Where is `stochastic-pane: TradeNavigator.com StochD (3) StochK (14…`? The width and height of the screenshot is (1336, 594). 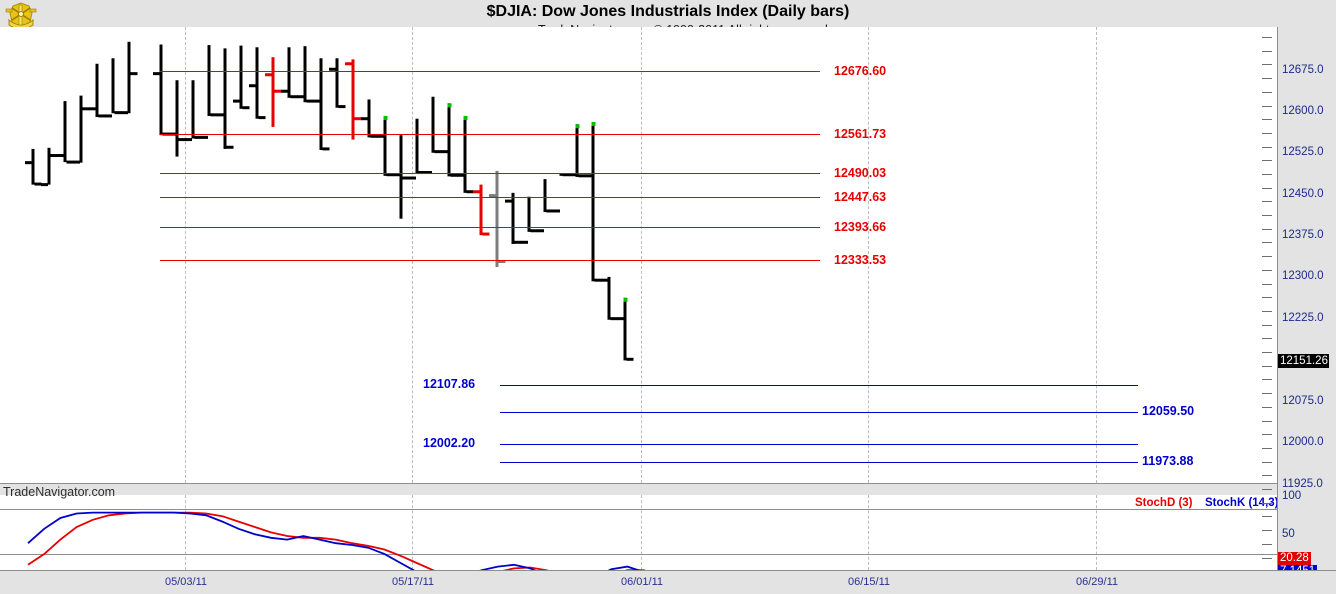
stochastic-pane: TradeNavigator.com StochD (3) StochK (14… is located at coordinates (638, 527).